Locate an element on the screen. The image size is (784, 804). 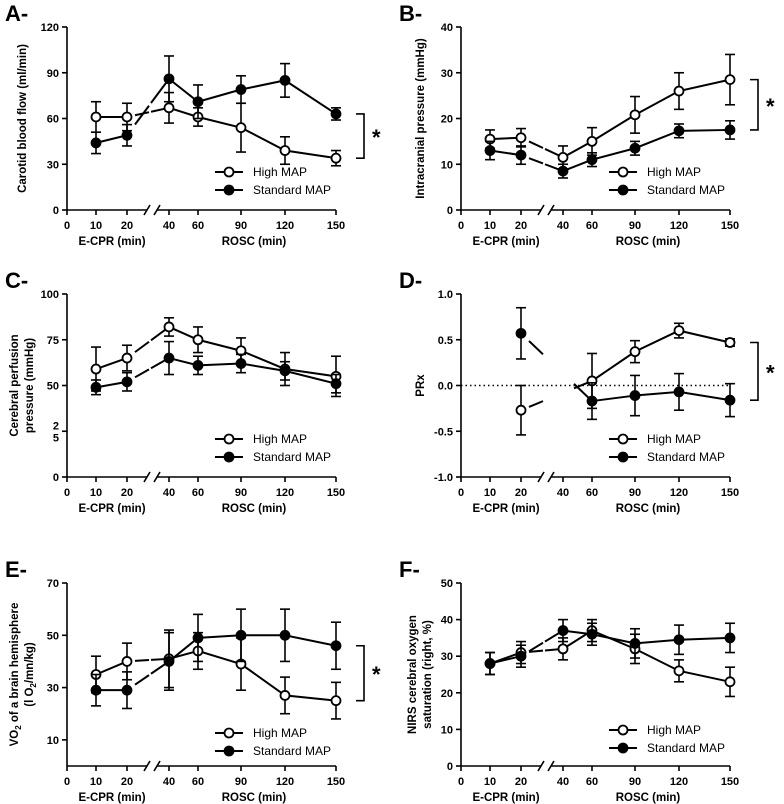
panel-letter: B- is located at coordinates (410, 13).